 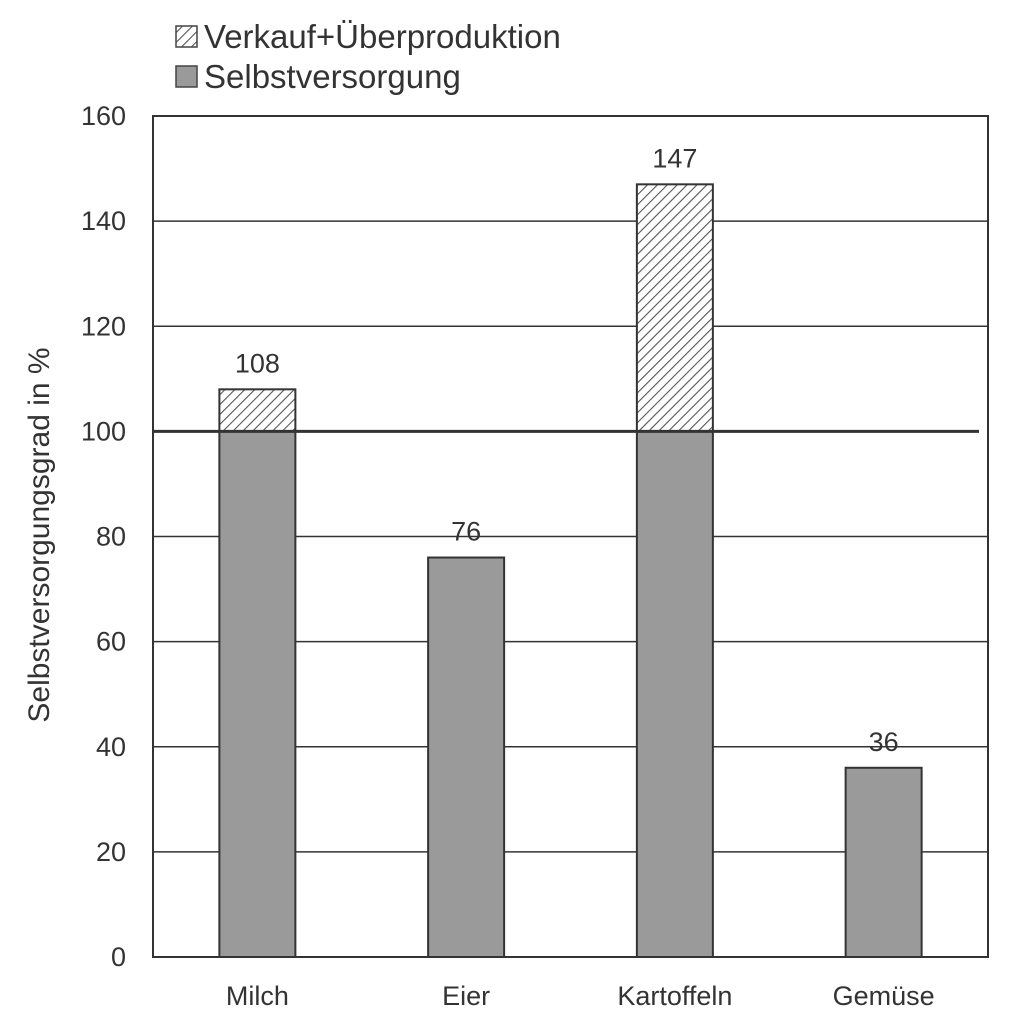 I want to click on legend-swatch-hatched, so click(x=186, y=36).